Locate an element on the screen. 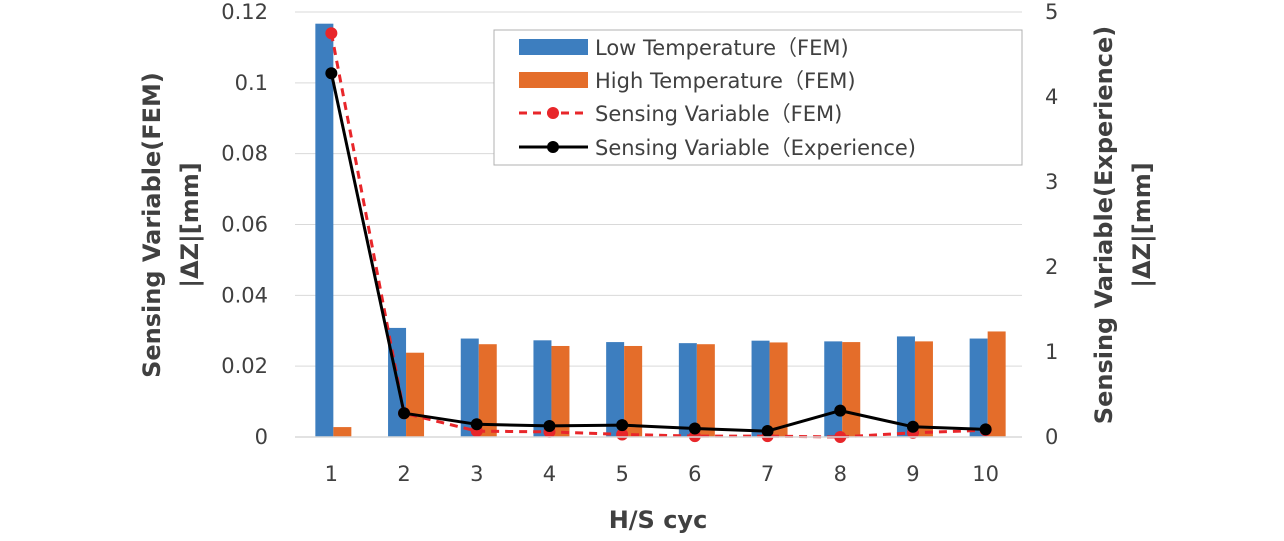  legend-label-high-temperature: High Temperature（FEM) is located at coordinates (725, 81).